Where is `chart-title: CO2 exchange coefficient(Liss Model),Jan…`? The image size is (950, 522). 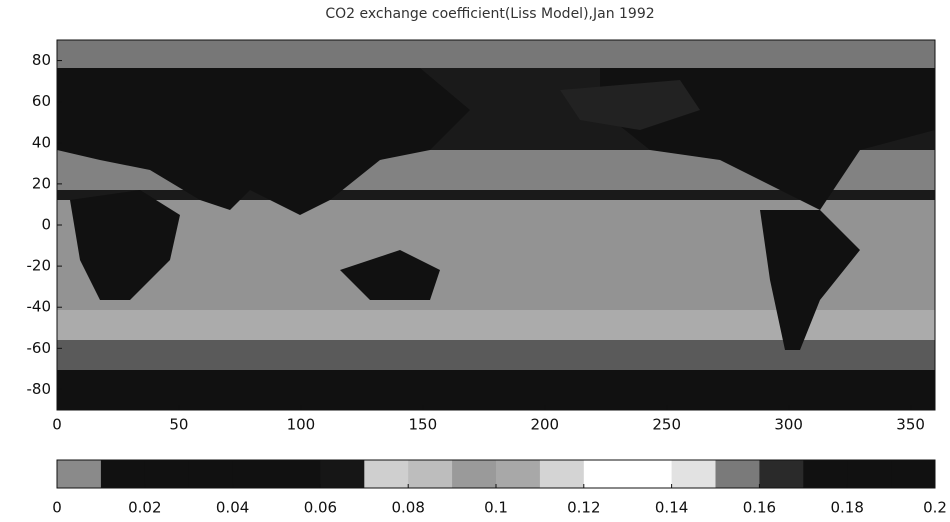
chart-title: CO2 exchange coefficient(Liss Model),Jan… is located at coordinates (489, 14).